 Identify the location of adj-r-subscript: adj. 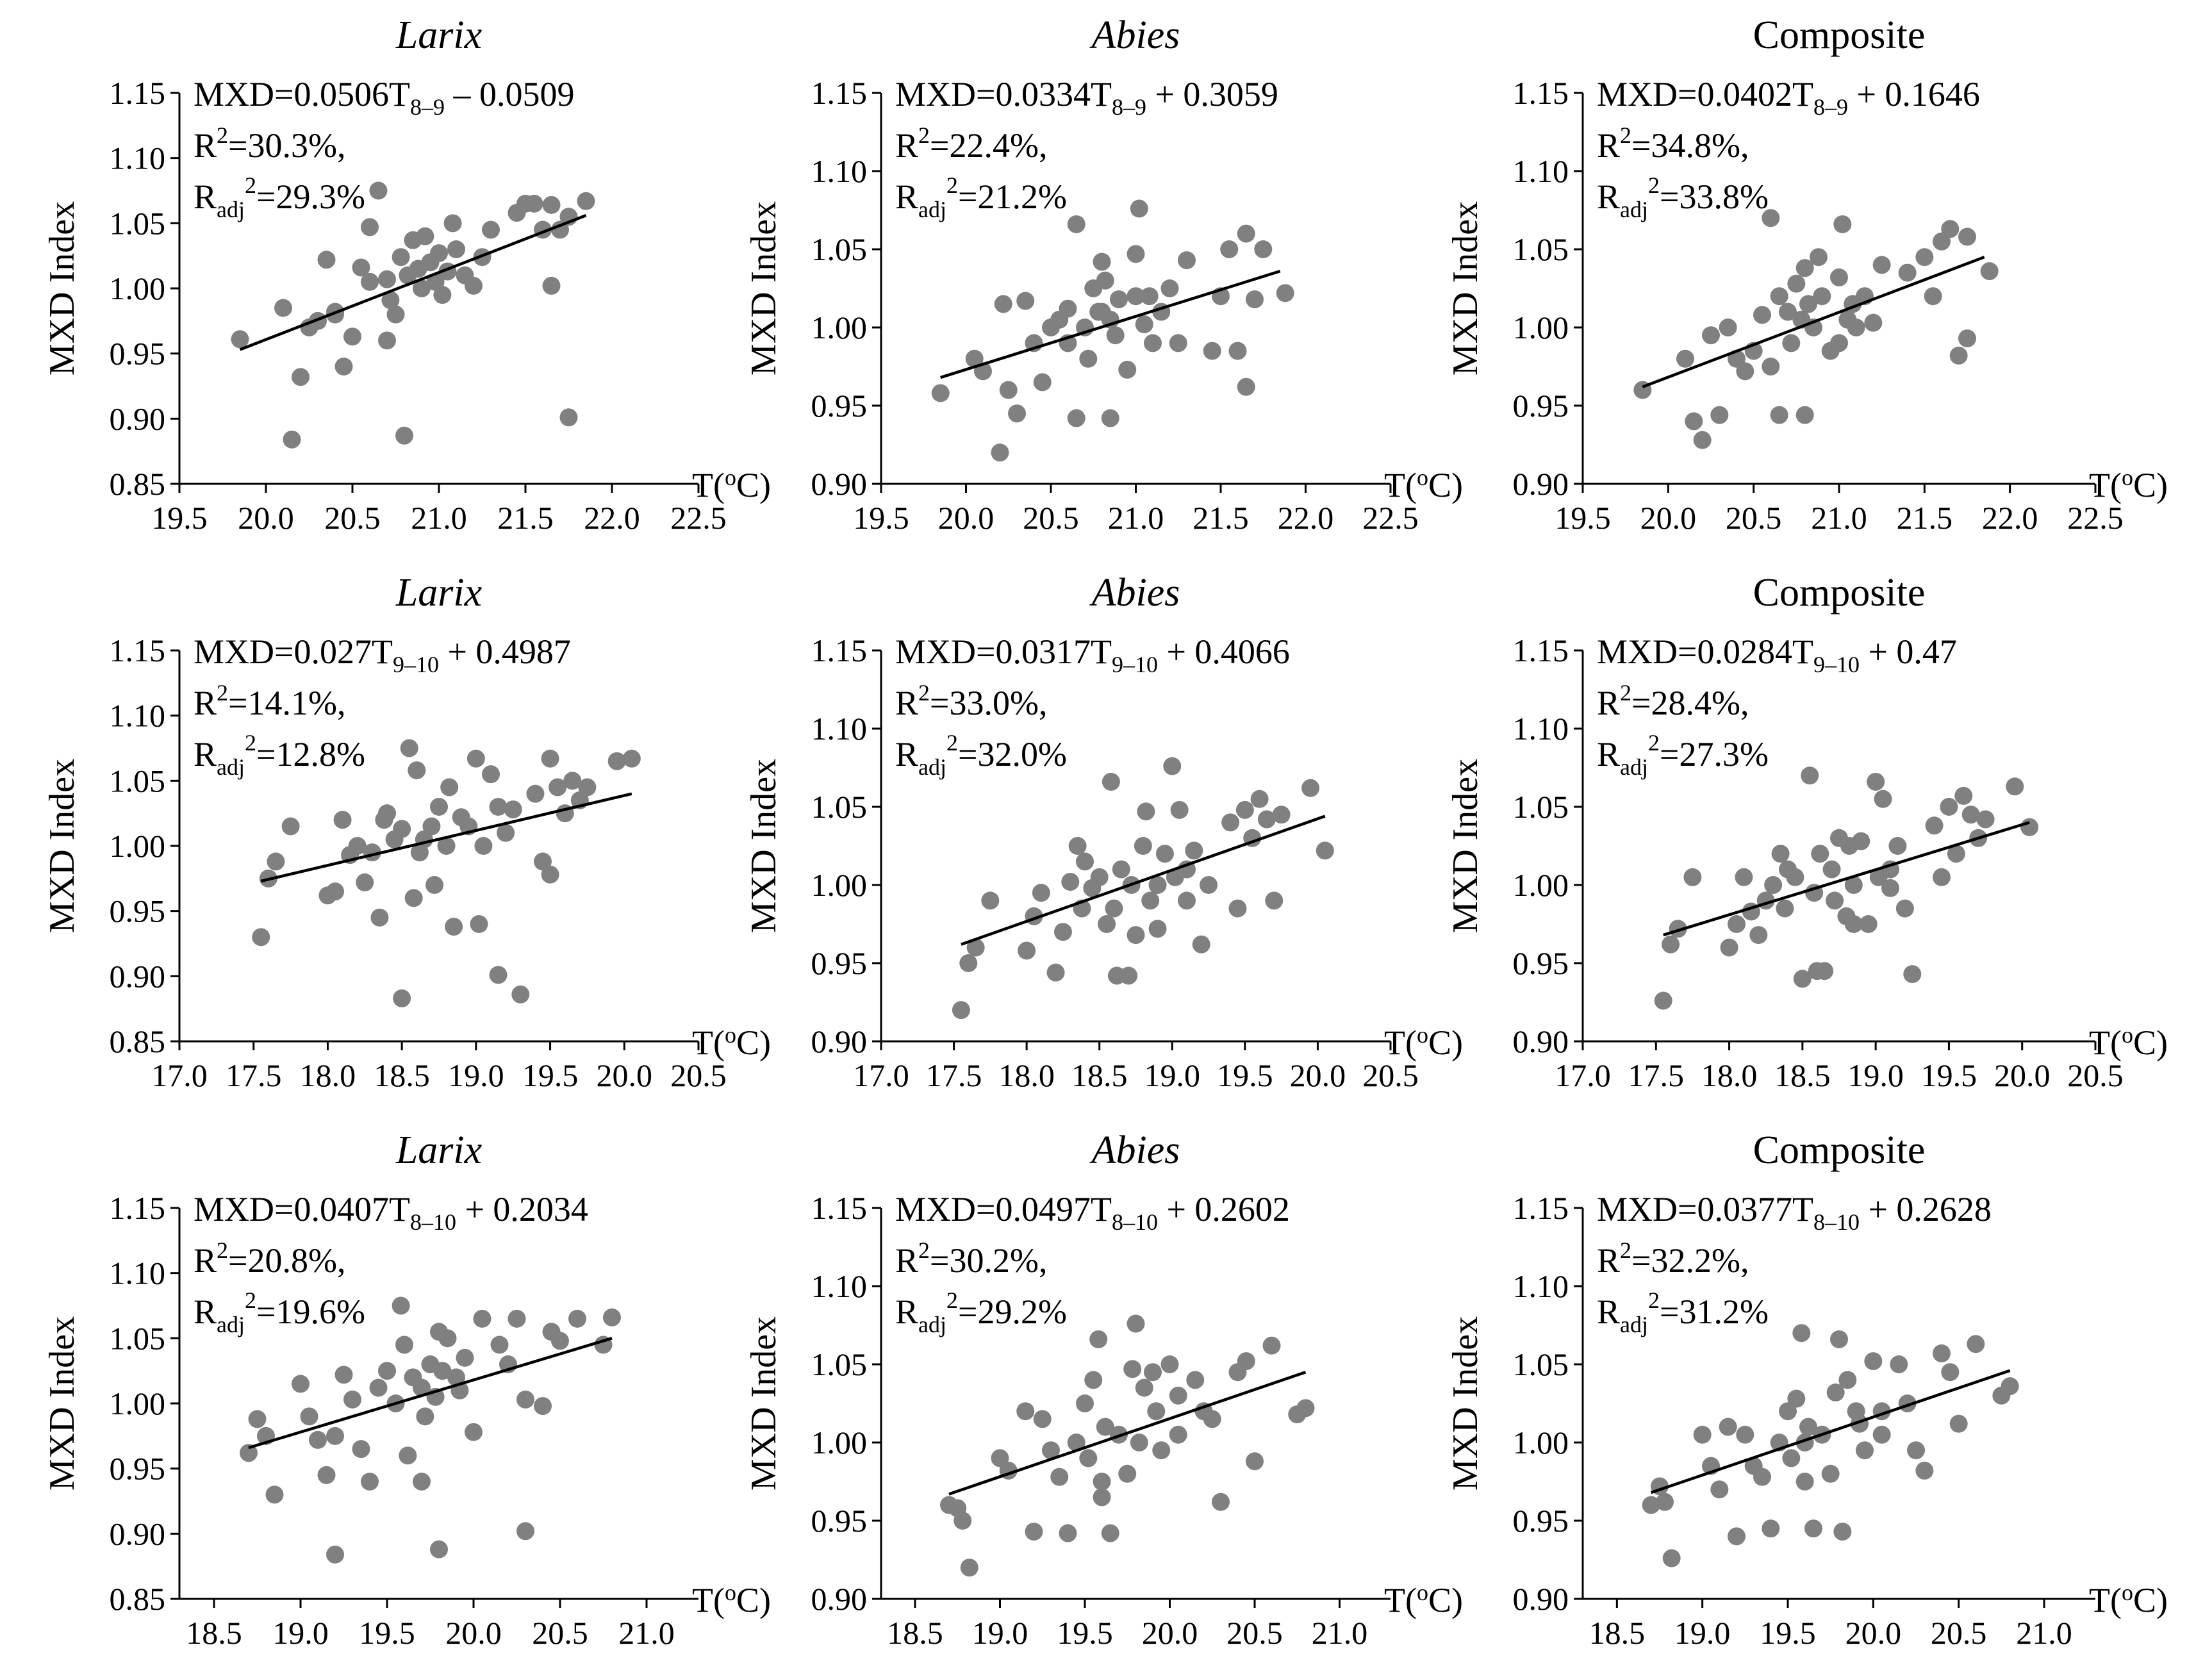
(1634, 209).